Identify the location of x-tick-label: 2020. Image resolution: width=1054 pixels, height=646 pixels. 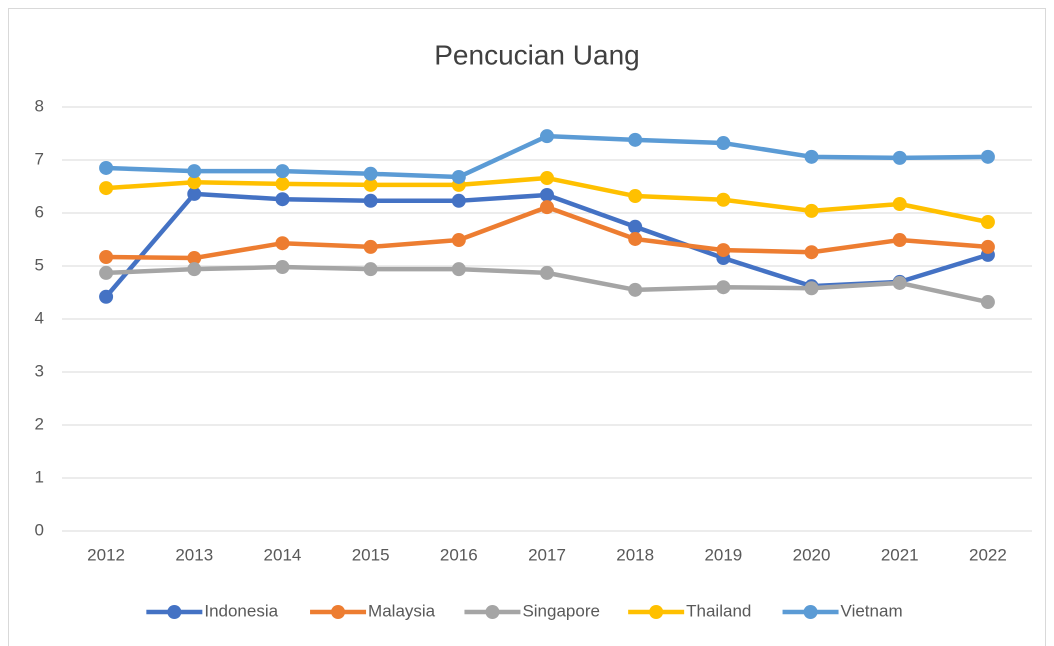
(812, 554).